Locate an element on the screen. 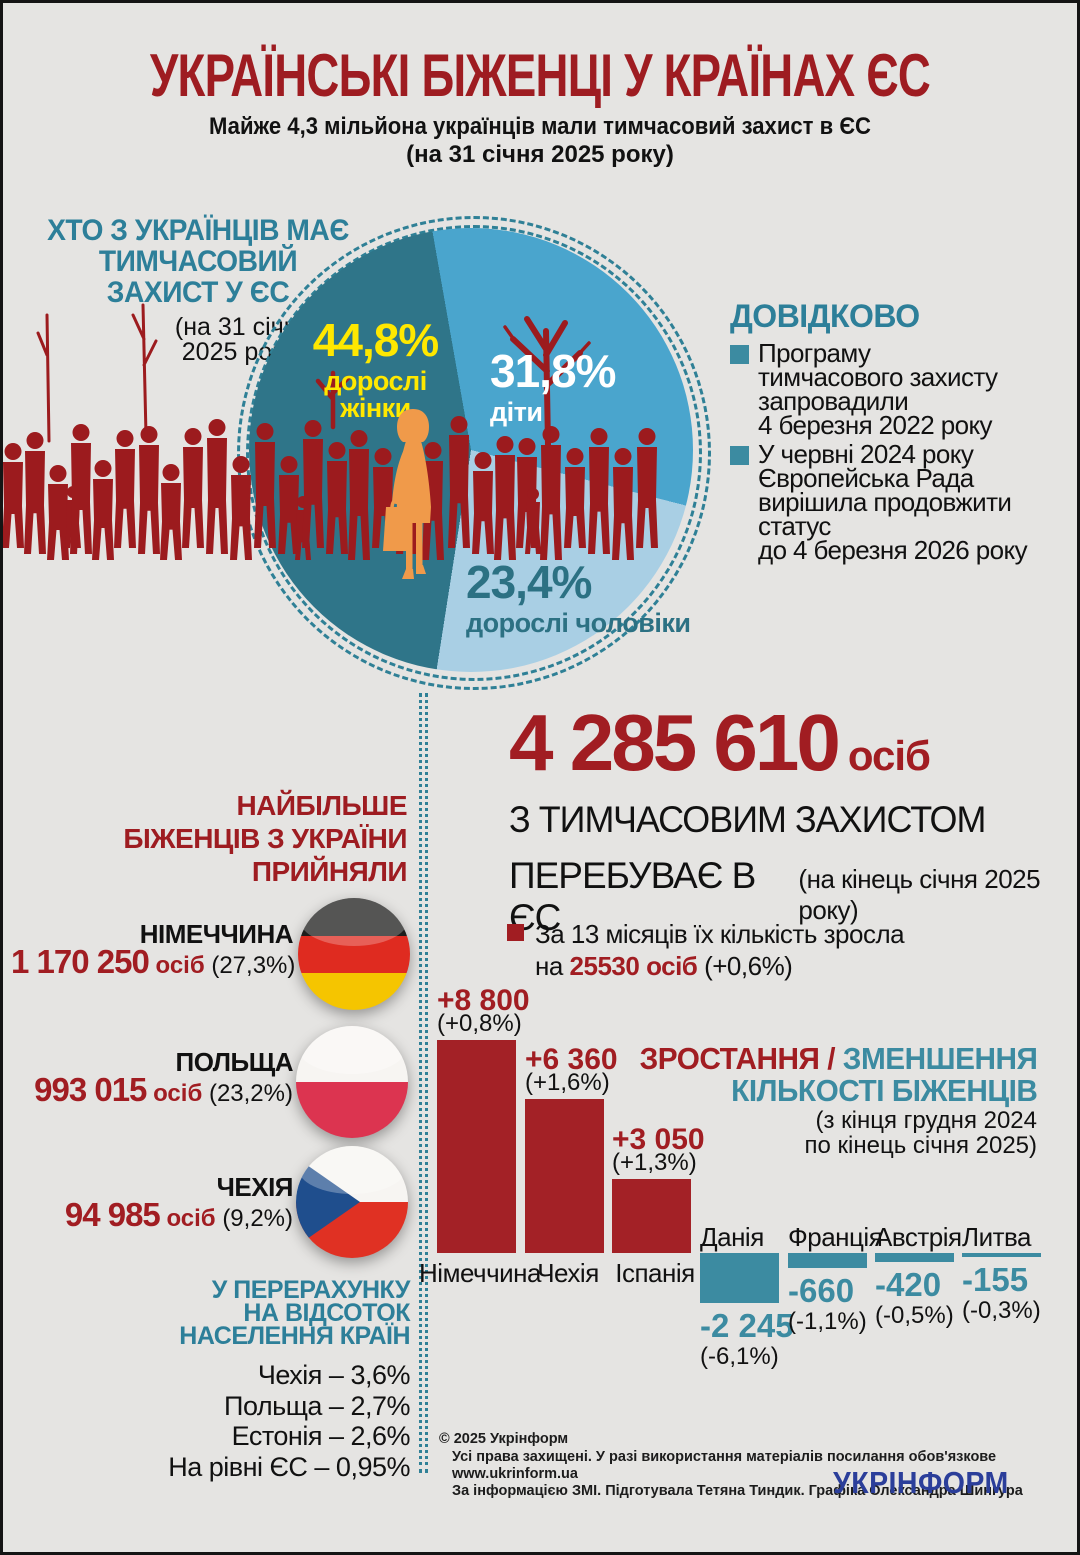 The width and height of the screenshot is (1080, 1555). change-chart-title: ЗРОСТАННЯ / ЗМЕНШЕННЯ КІЛЬКОСТІ БІЖЕНЦІВ is located at coordinates (838, 1074).